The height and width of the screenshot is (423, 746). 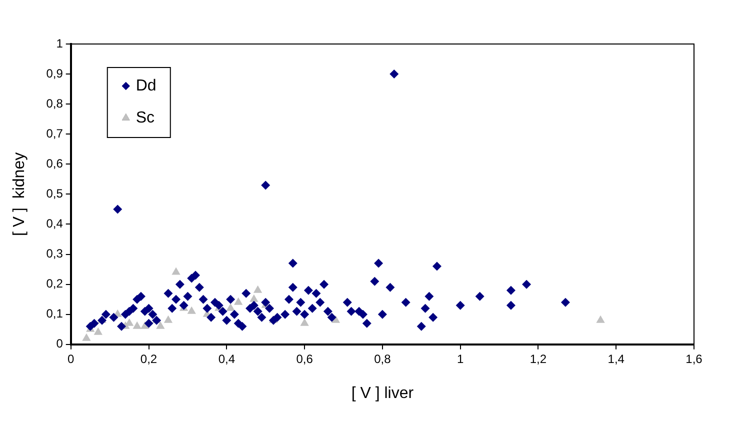 What do you see at coordinates (71, 359) in the screenshot?
I see `x-tick-label: 0` at bounding box center [71, 359].